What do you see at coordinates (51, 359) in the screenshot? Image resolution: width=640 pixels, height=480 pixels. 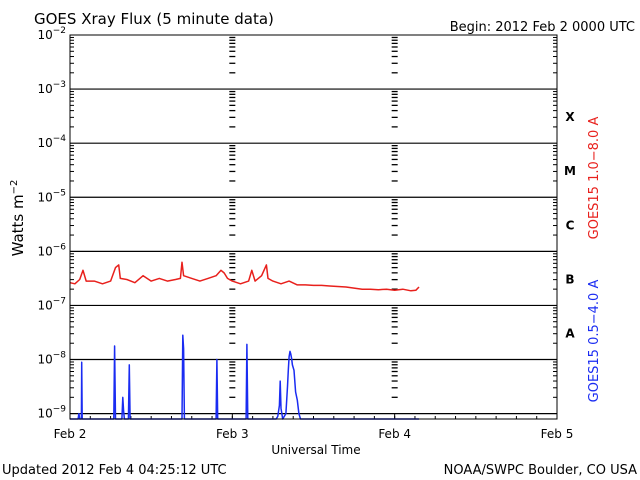 I see `y-tick-label: 10⁻⁸` at bounding box center [51, 359].